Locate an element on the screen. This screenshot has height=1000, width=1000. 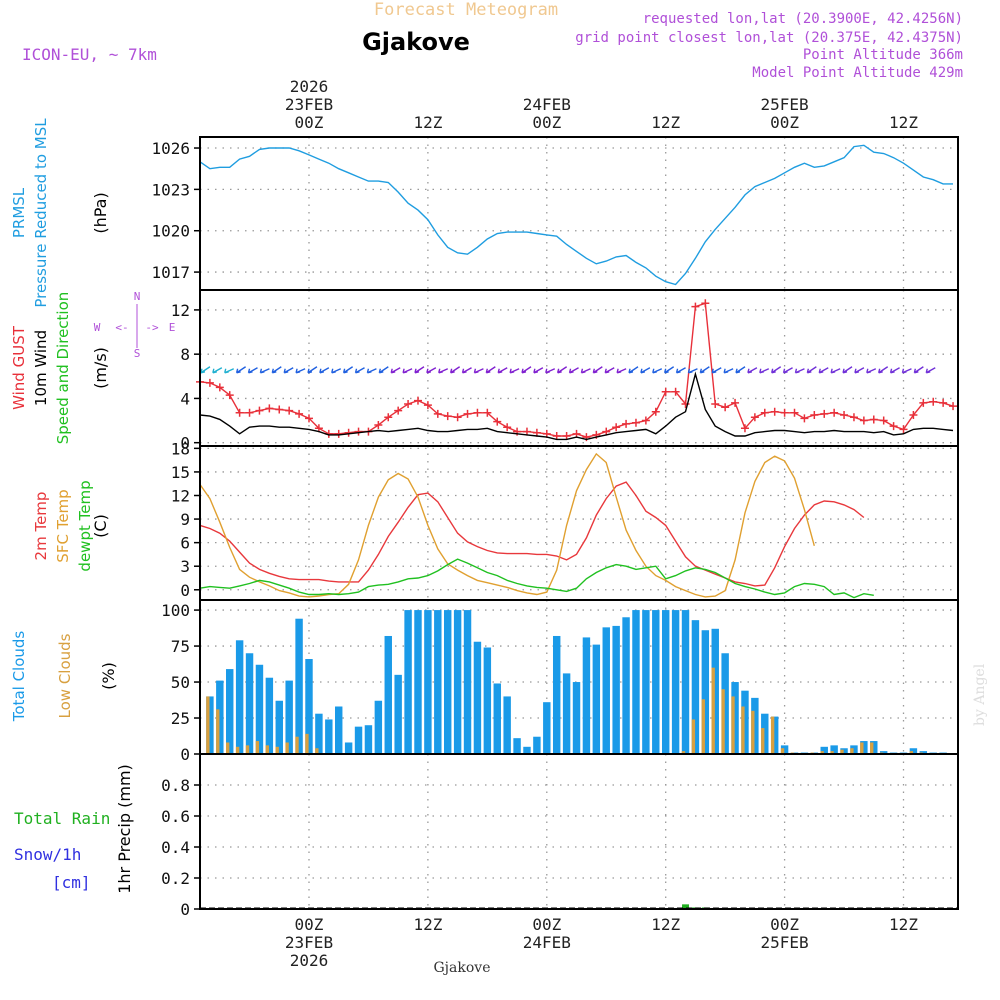
series-line-dewpt-temp is located at coordinates (536, 578).